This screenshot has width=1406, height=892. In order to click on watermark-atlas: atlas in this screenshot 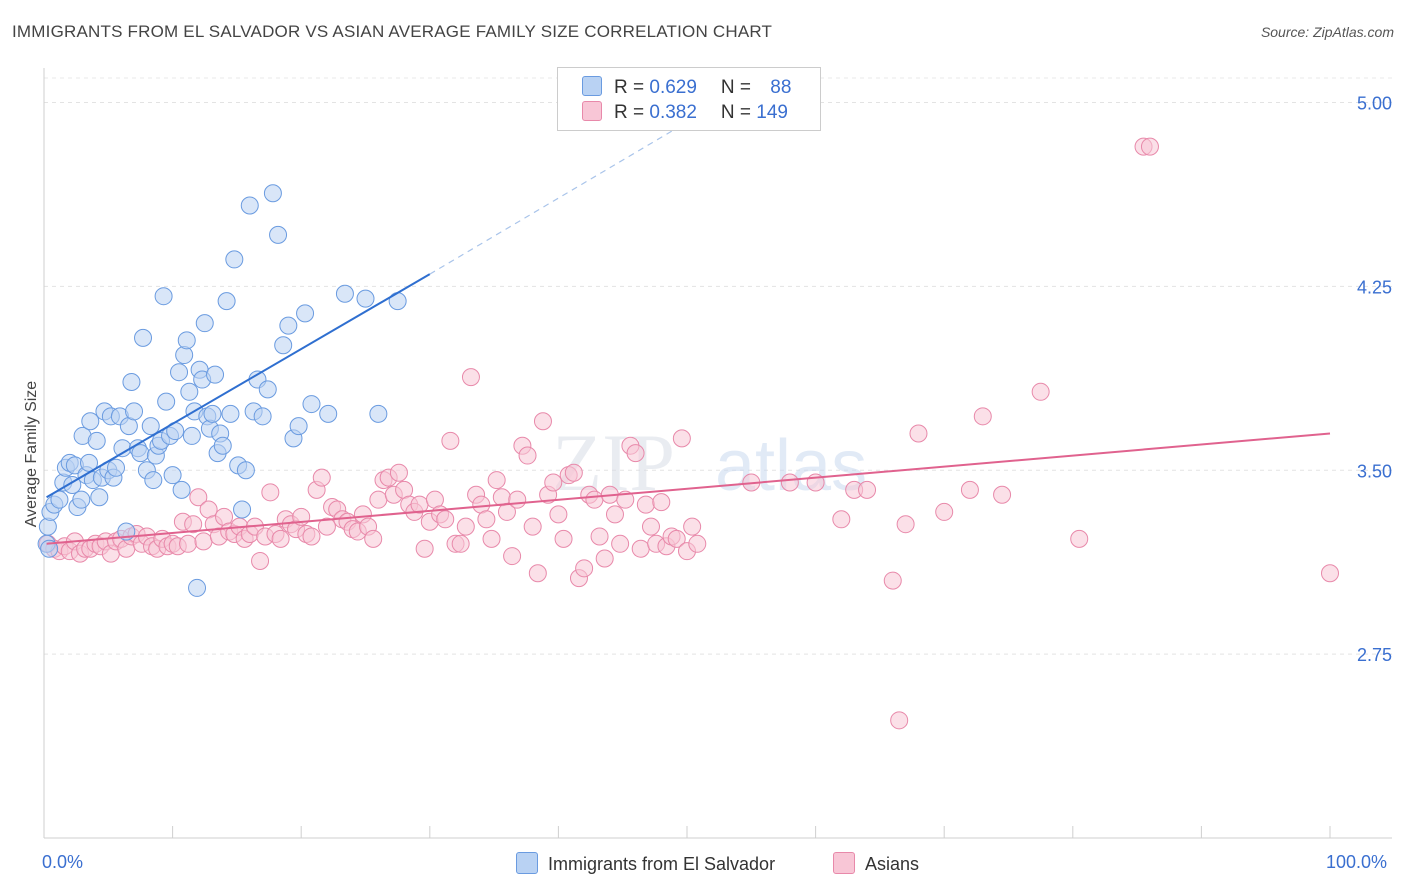, I will do `click(791, 466)`.